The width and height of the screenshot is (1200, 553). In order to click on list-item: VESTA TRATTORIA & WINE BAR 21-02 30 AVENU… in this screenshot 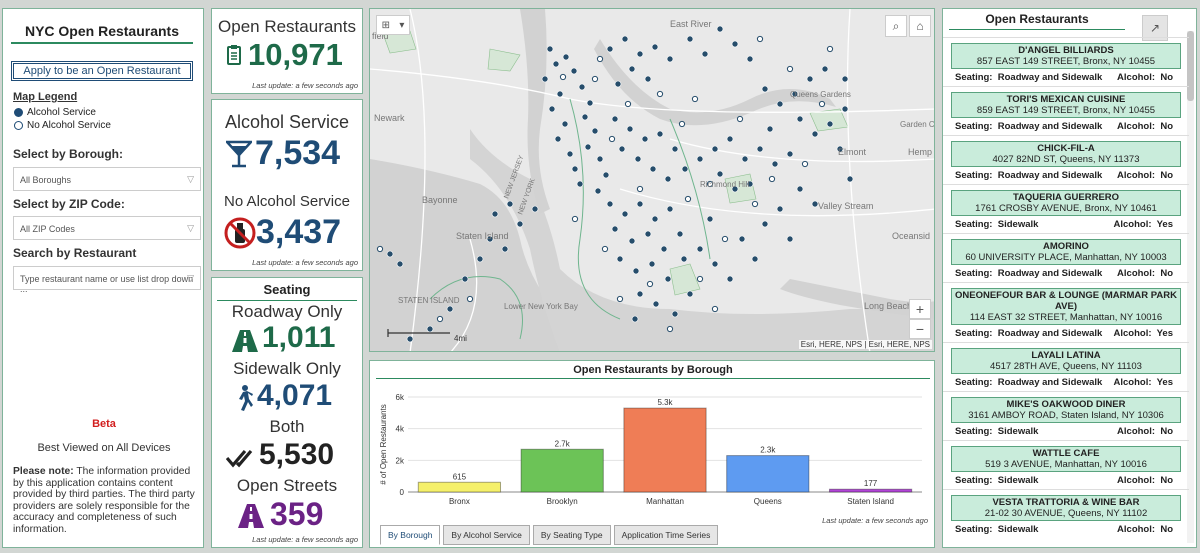, I will do `click(1066, 513)`.